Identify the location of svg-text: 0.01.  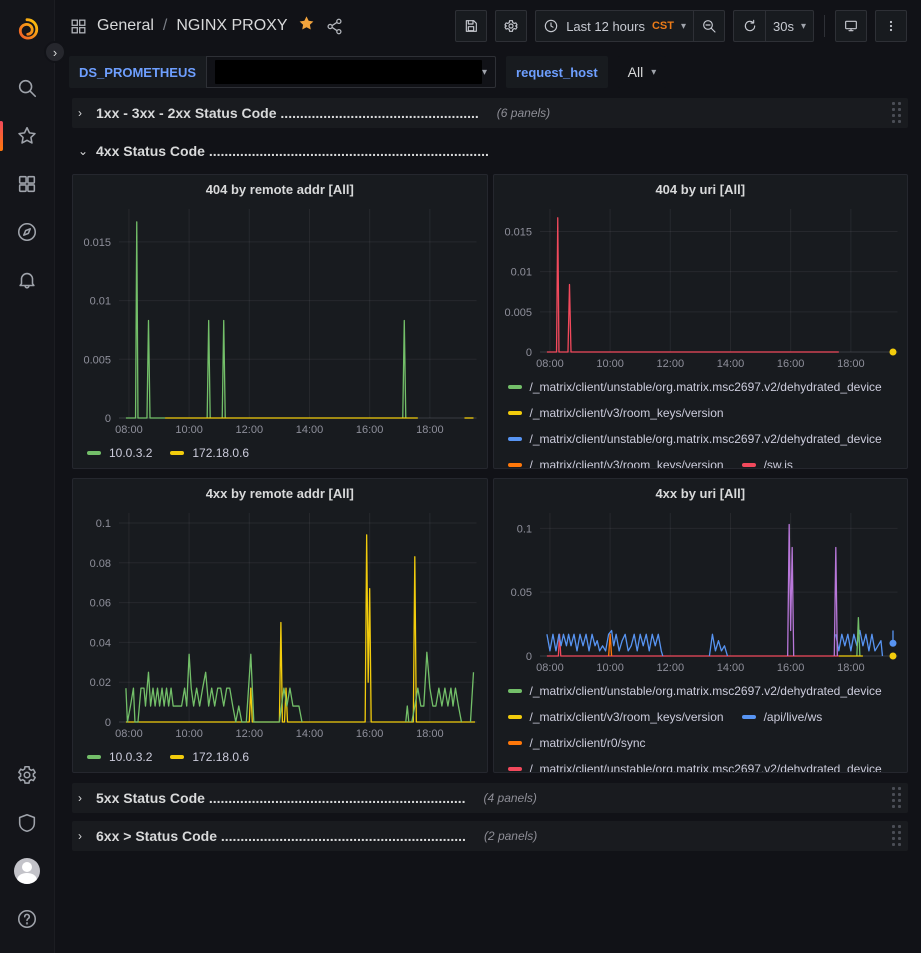
(520, 273).